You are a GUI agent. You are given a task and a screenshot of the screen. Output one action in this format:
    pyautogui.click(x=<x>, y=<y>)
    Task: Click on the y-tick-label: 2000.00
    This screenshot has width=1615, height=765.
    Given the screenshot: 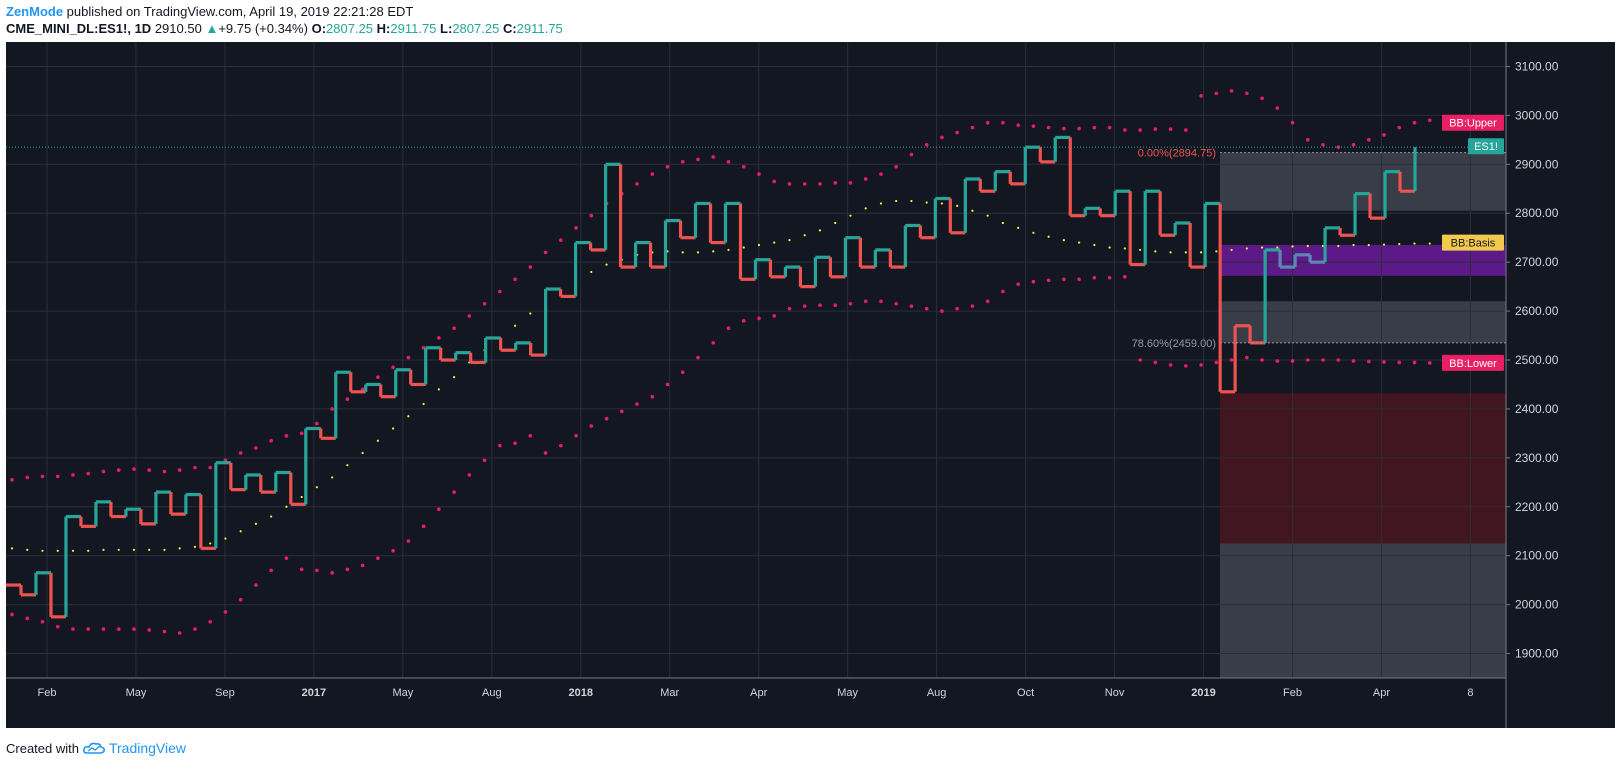 What is the action you would take?
    pyautogui.click(x=1537, y=605)
    